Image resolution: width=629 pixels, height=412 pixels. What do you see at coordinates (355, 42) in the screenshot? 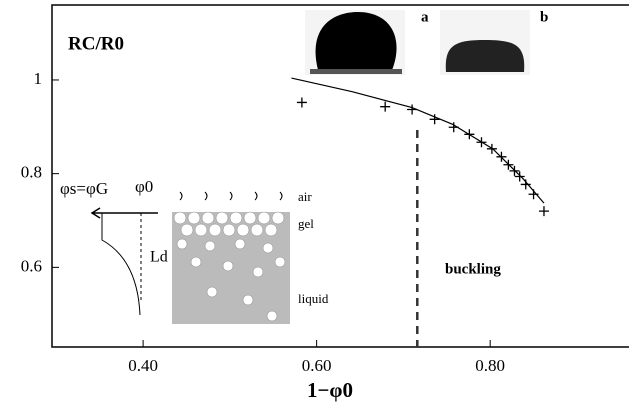
I see `photo-a` at bounding box center [355, 42].